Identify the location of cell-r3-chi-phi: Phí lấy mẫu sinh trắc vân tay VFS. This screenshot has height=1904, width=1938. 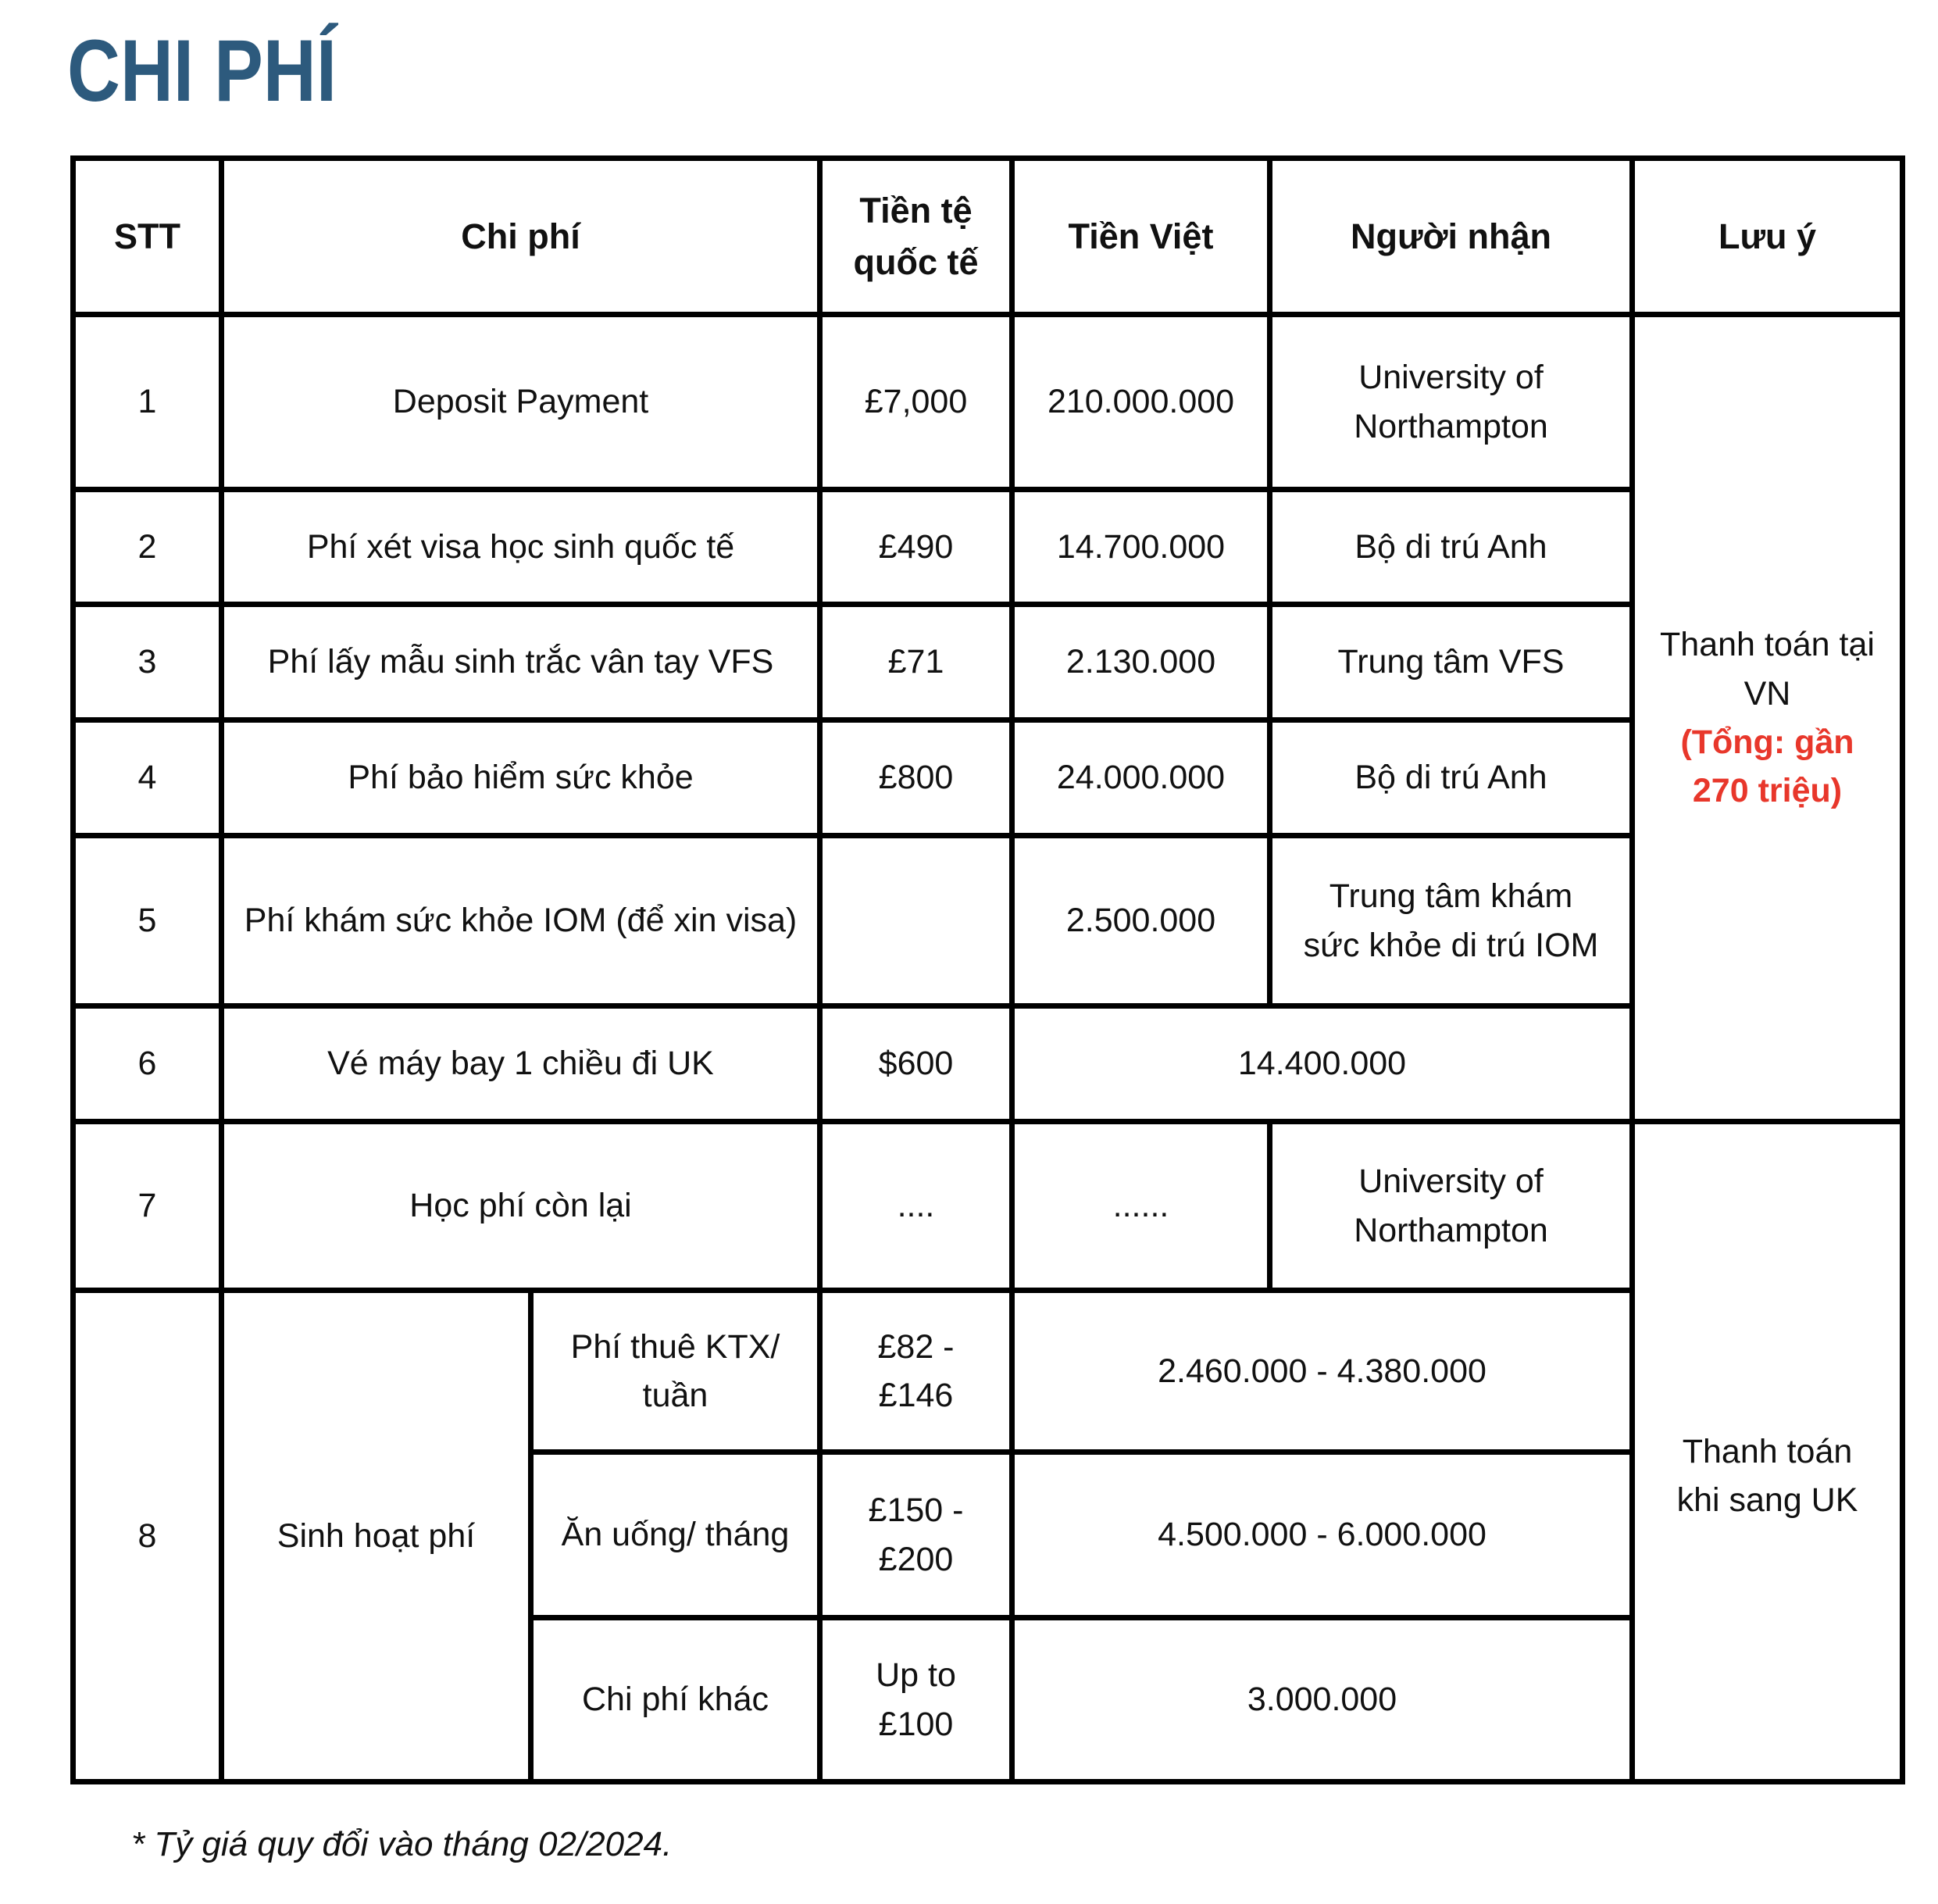
(521, 662).